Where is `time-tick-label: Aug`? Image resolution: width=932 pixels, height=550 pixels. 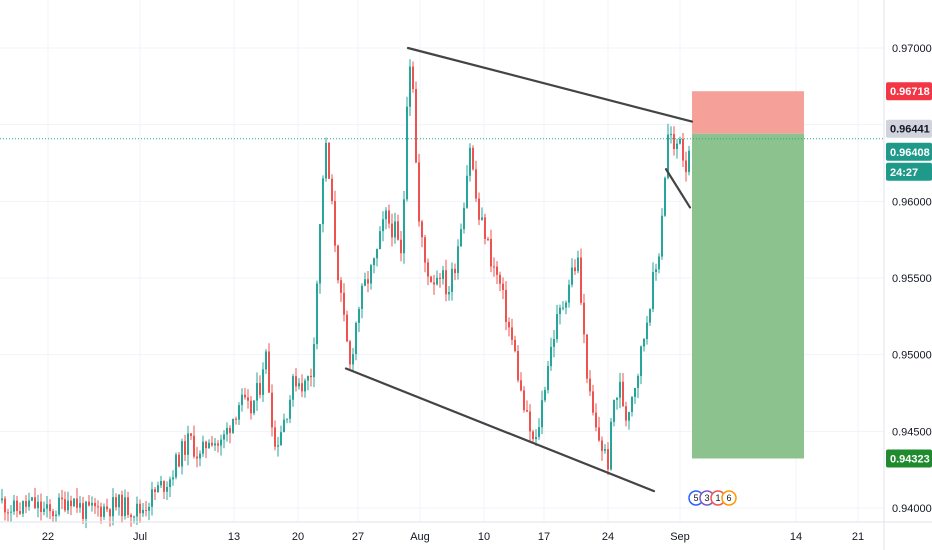
time-tick-label: Aug is located at coordinates (420, 537).